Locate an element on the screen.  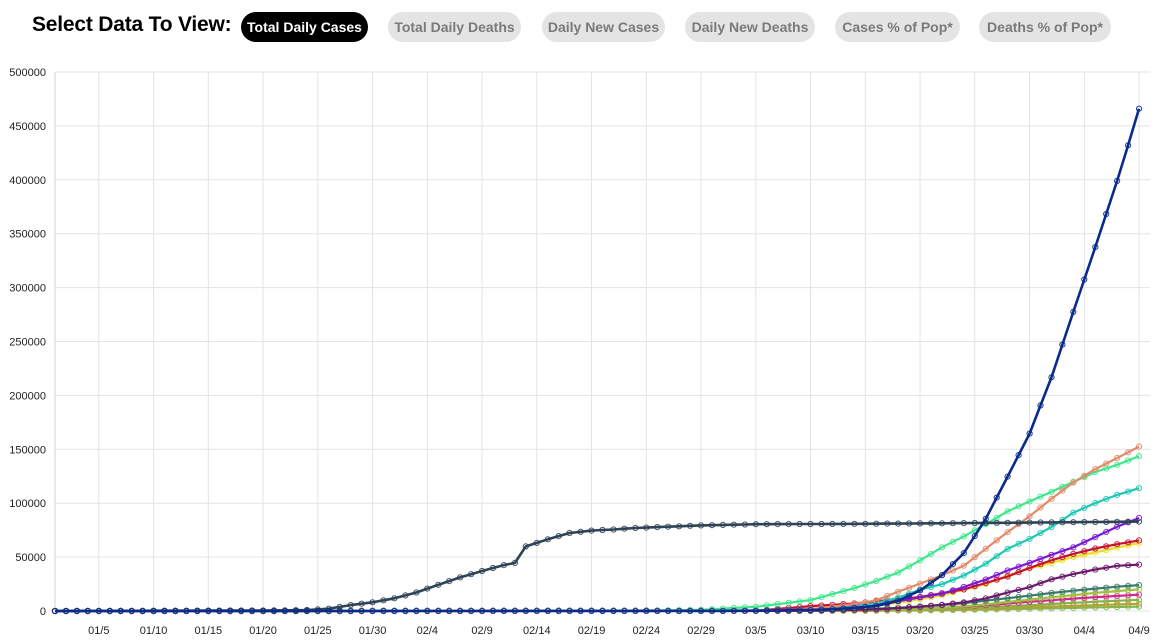
y-tick-label: 500000 is located at coordinates (27, 73).